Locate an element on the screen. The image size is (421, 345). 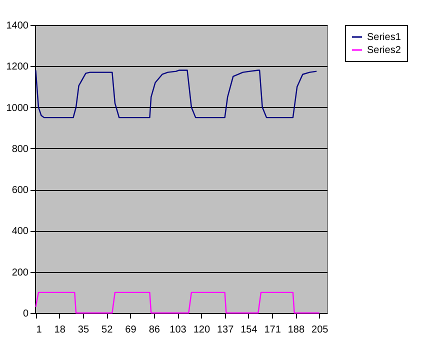
line-series is located at coordinates (176, 94).